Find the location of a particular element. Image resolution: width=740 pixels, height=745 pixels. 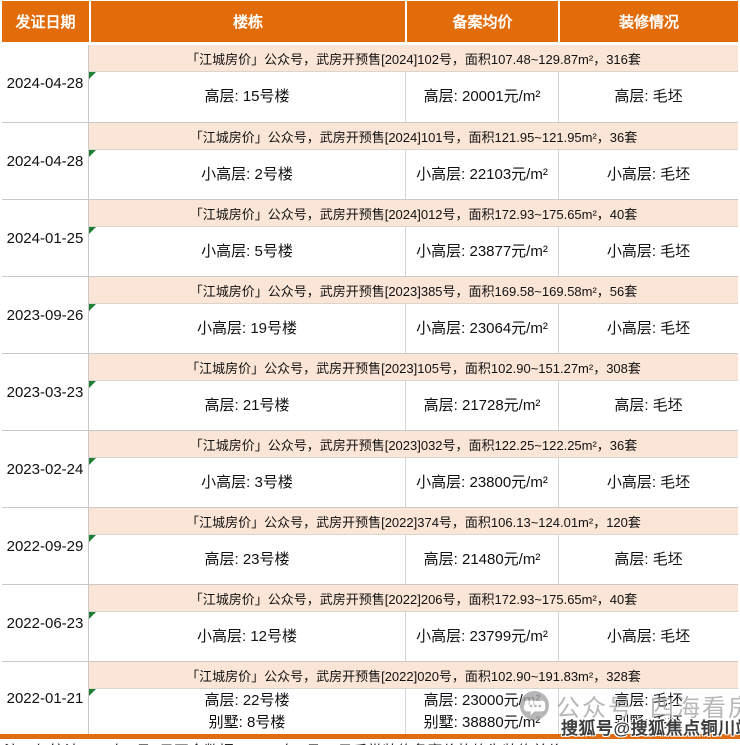

data-row: 小高层: 3号楼 小高层: 23800元/m² 小高层: 毛坯 is located at coordinates (413, 482).